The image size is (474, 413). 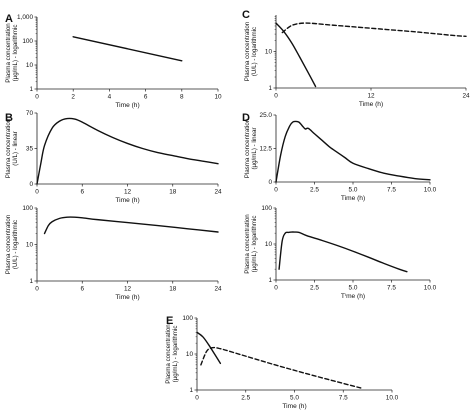 I want to click on panel-letter-d1: D, so click(x=246, y=118).